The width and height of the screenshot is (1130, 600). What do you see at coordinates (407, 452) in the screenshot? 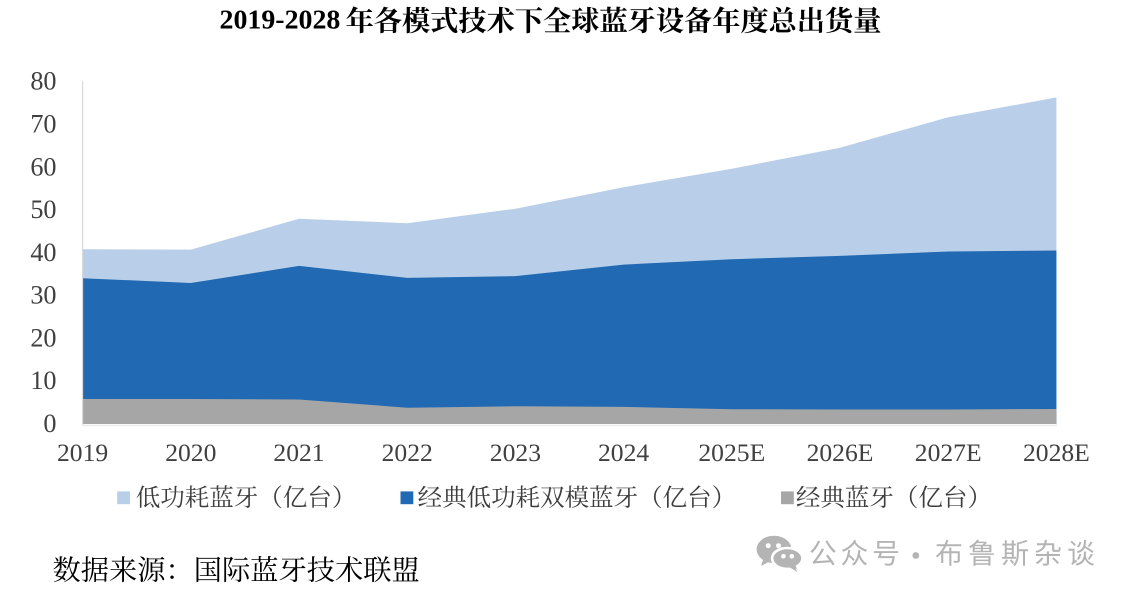
I see `svg-text: 2022` at bounding box center [407, 452].